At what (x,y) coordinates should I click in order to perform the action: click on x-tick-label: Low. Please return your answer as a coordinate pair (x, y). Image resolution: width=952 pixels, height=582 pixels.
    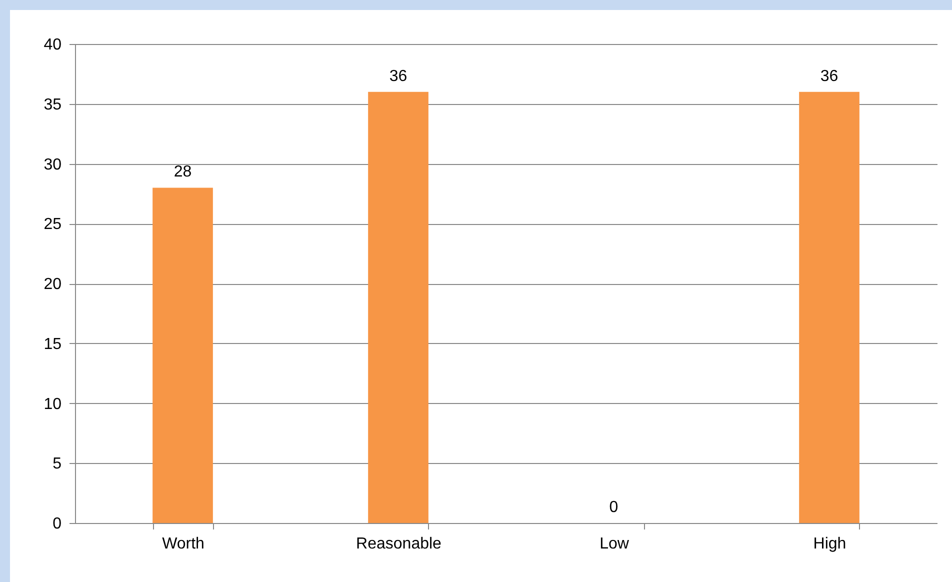
    Looking at the image, I should click on (615, 544).